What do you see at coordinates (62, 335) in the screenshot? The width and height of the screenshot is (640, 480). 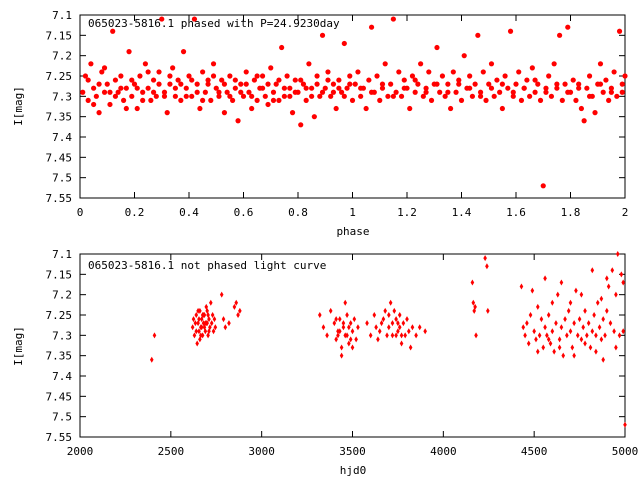 I see `unphased-y-tick-label: 7.3` at bounding box center [62, 335].